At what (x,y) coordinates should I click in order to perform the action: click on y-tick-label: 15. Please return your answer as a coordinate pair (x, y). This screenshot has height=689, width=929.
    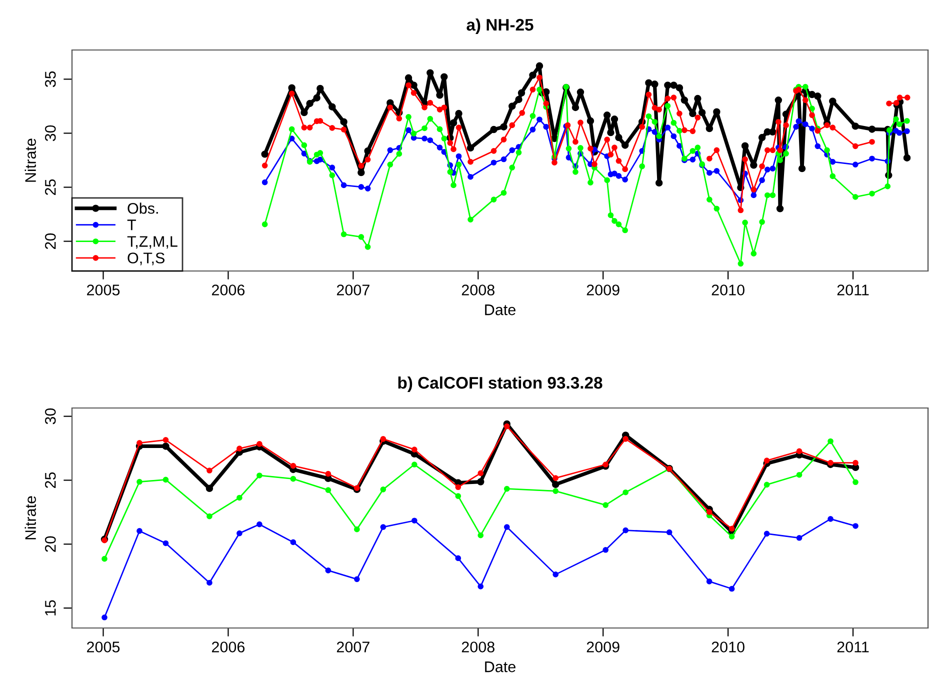
    Looking at the image, I should click on (50, 608).